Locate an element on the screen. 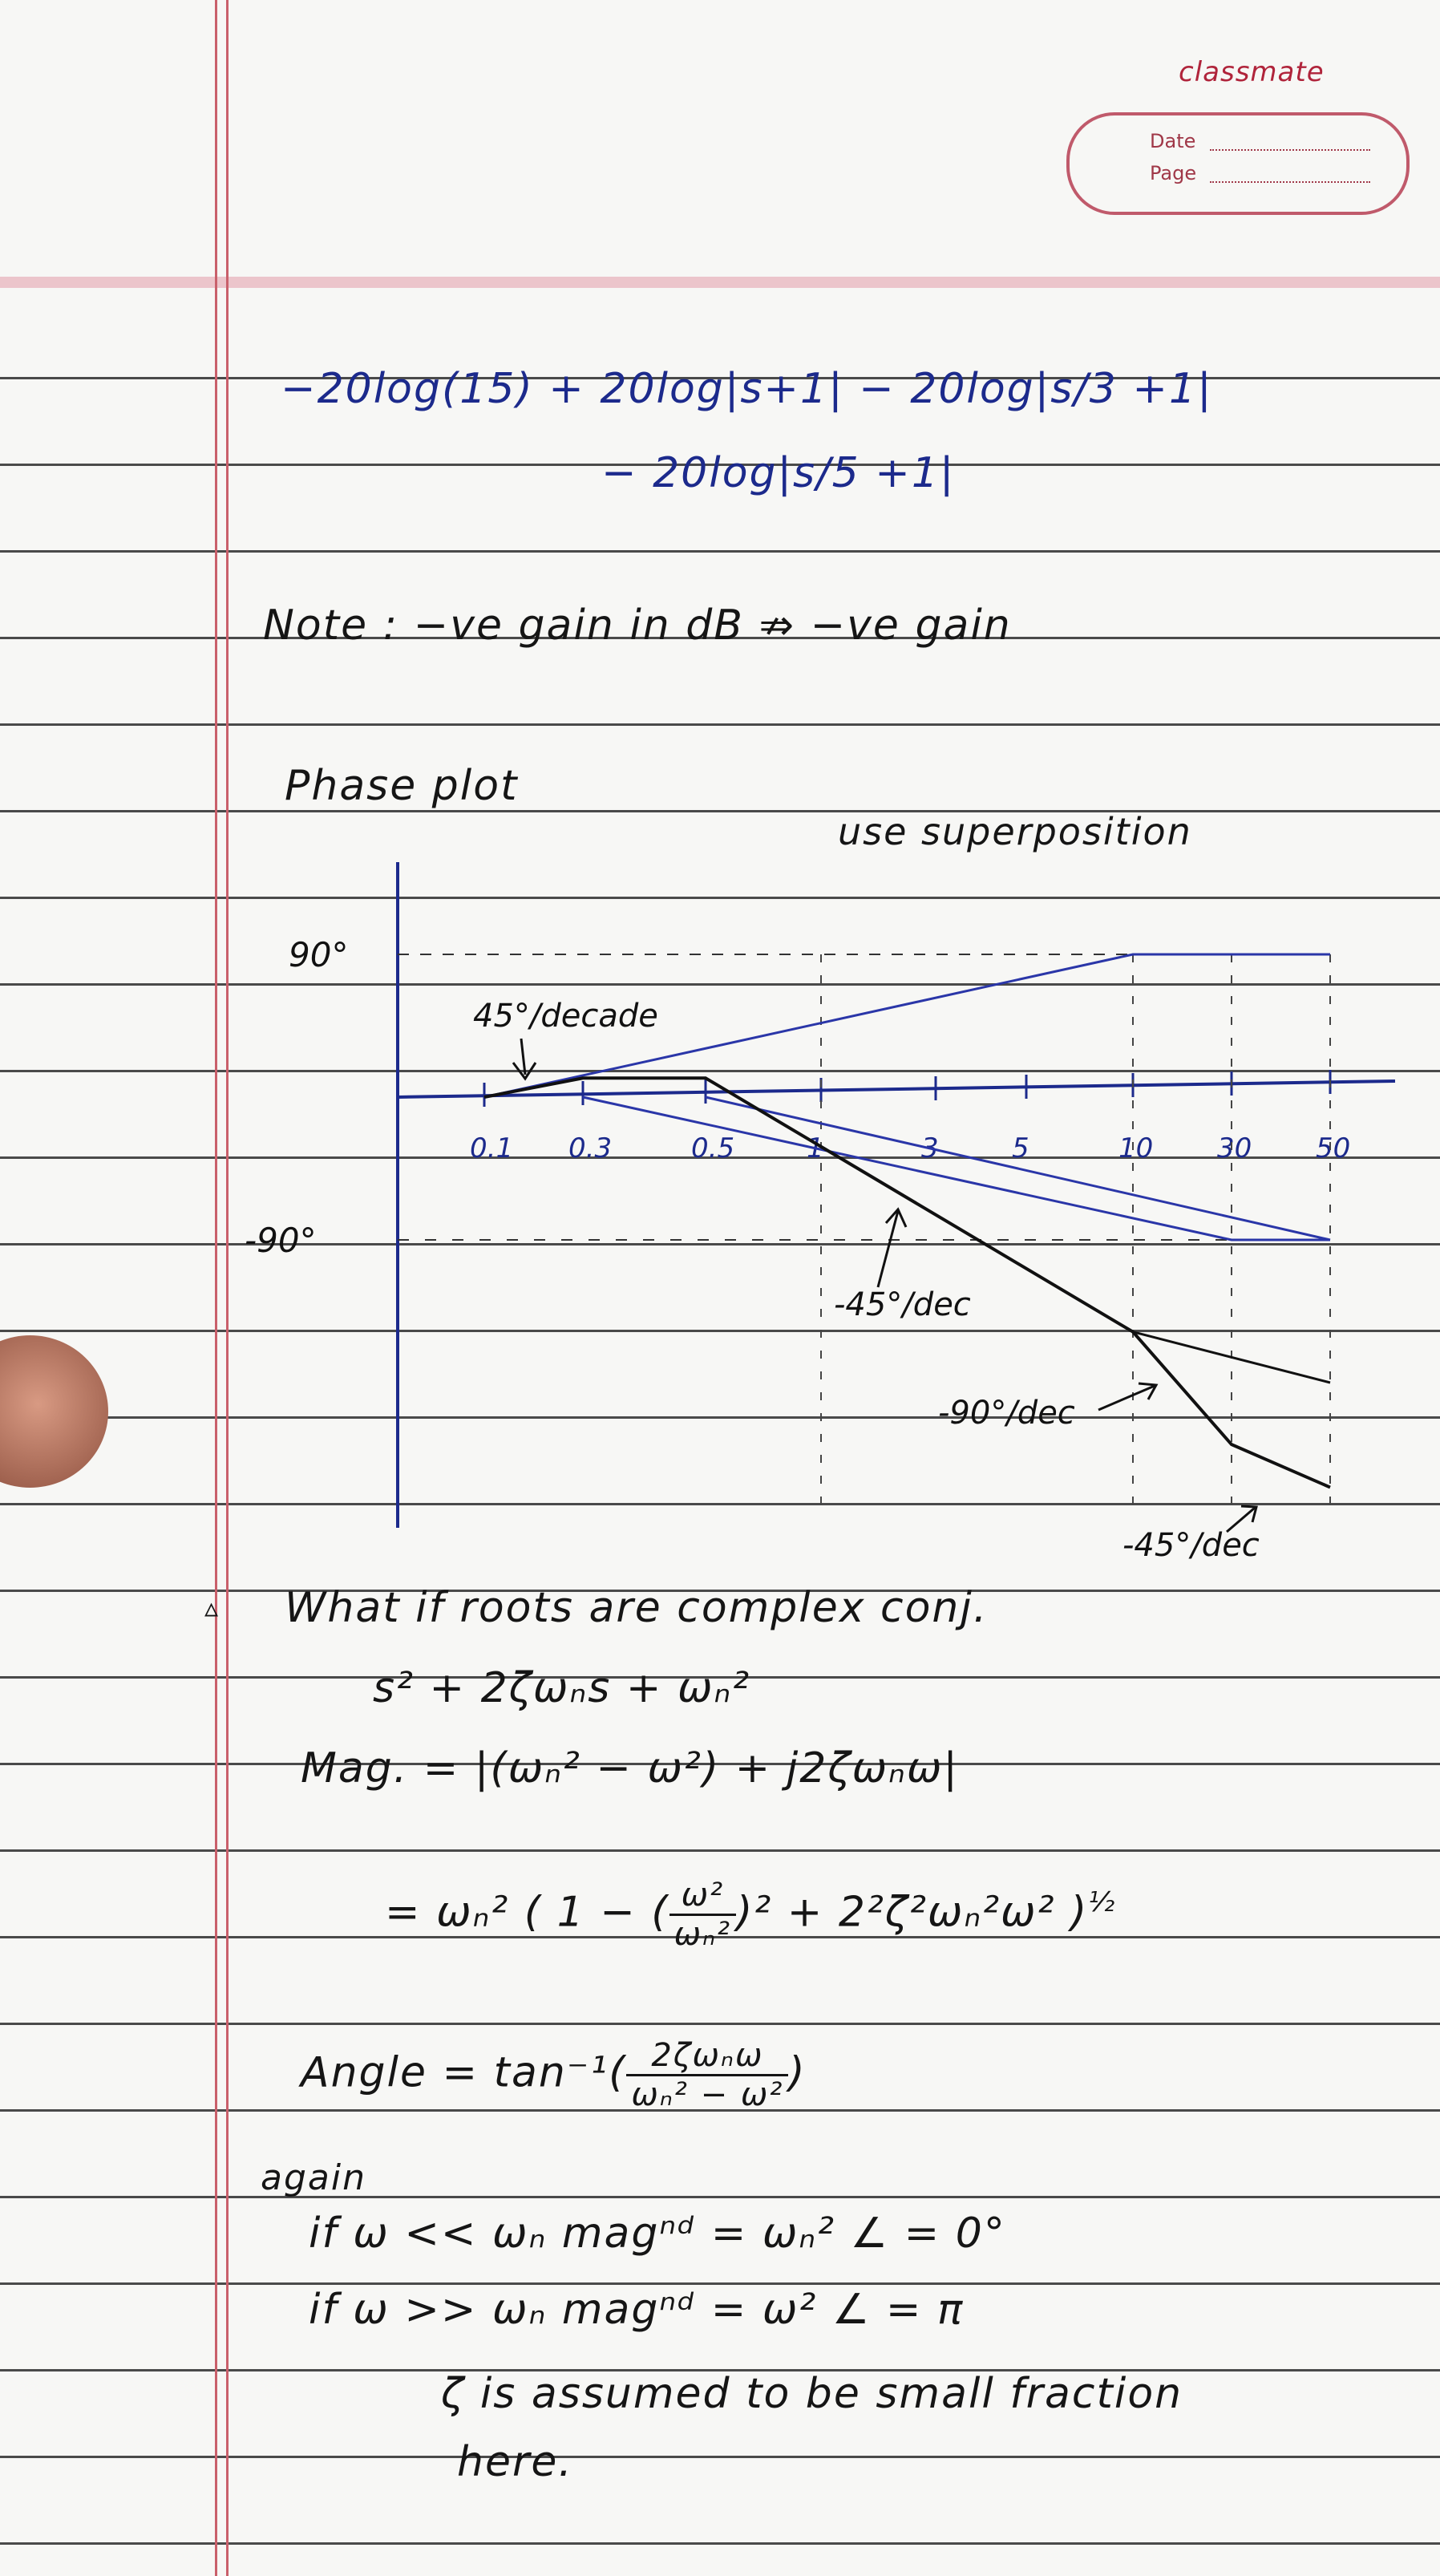 The width and height of the screenshot is (1440, 2576). y-tick-label: -90° is located at coordinates (281, 1240).